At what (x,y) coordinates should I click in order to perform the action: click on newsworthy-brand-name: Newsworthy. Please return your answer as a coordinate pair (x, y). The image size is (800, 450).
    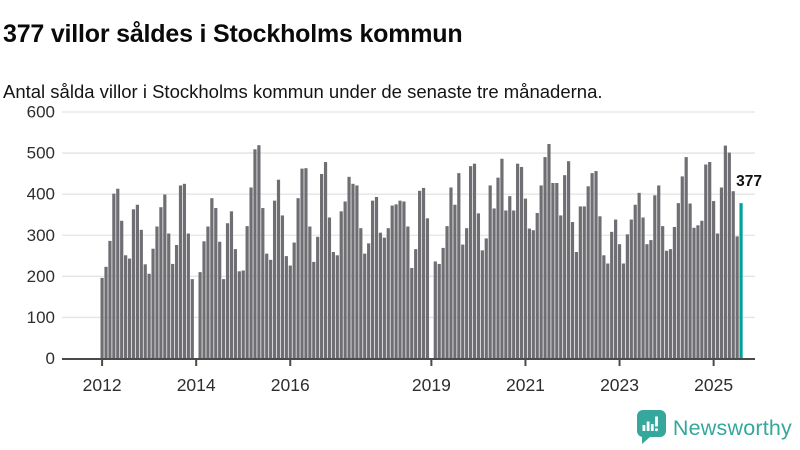
    Looking at the image, I should click on (732, 427).